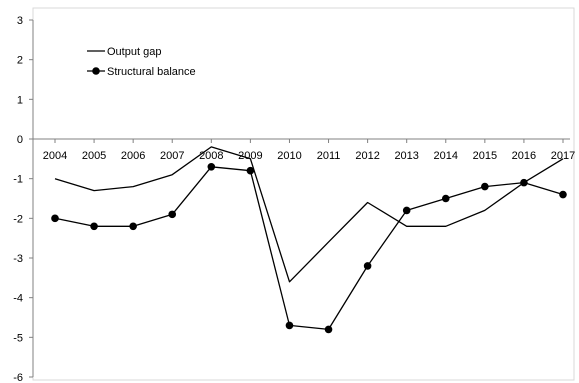 This screenshot has width=579, height=383. I want to click on x-tick-label: 2013, so click(406, 156).